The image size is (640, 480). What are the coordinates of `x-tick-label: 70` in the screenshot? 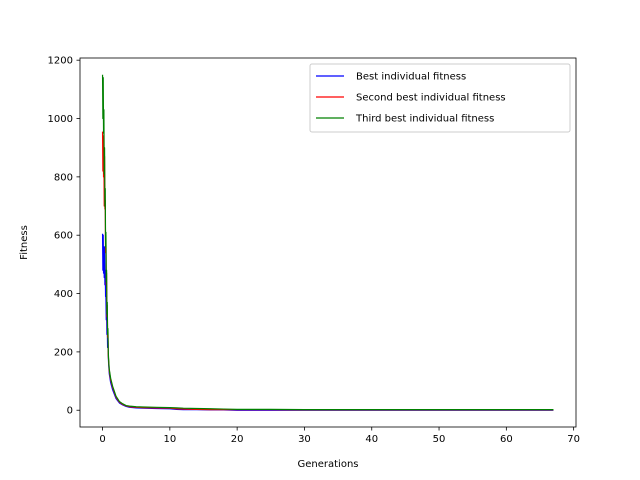 It's located at (573, 439).